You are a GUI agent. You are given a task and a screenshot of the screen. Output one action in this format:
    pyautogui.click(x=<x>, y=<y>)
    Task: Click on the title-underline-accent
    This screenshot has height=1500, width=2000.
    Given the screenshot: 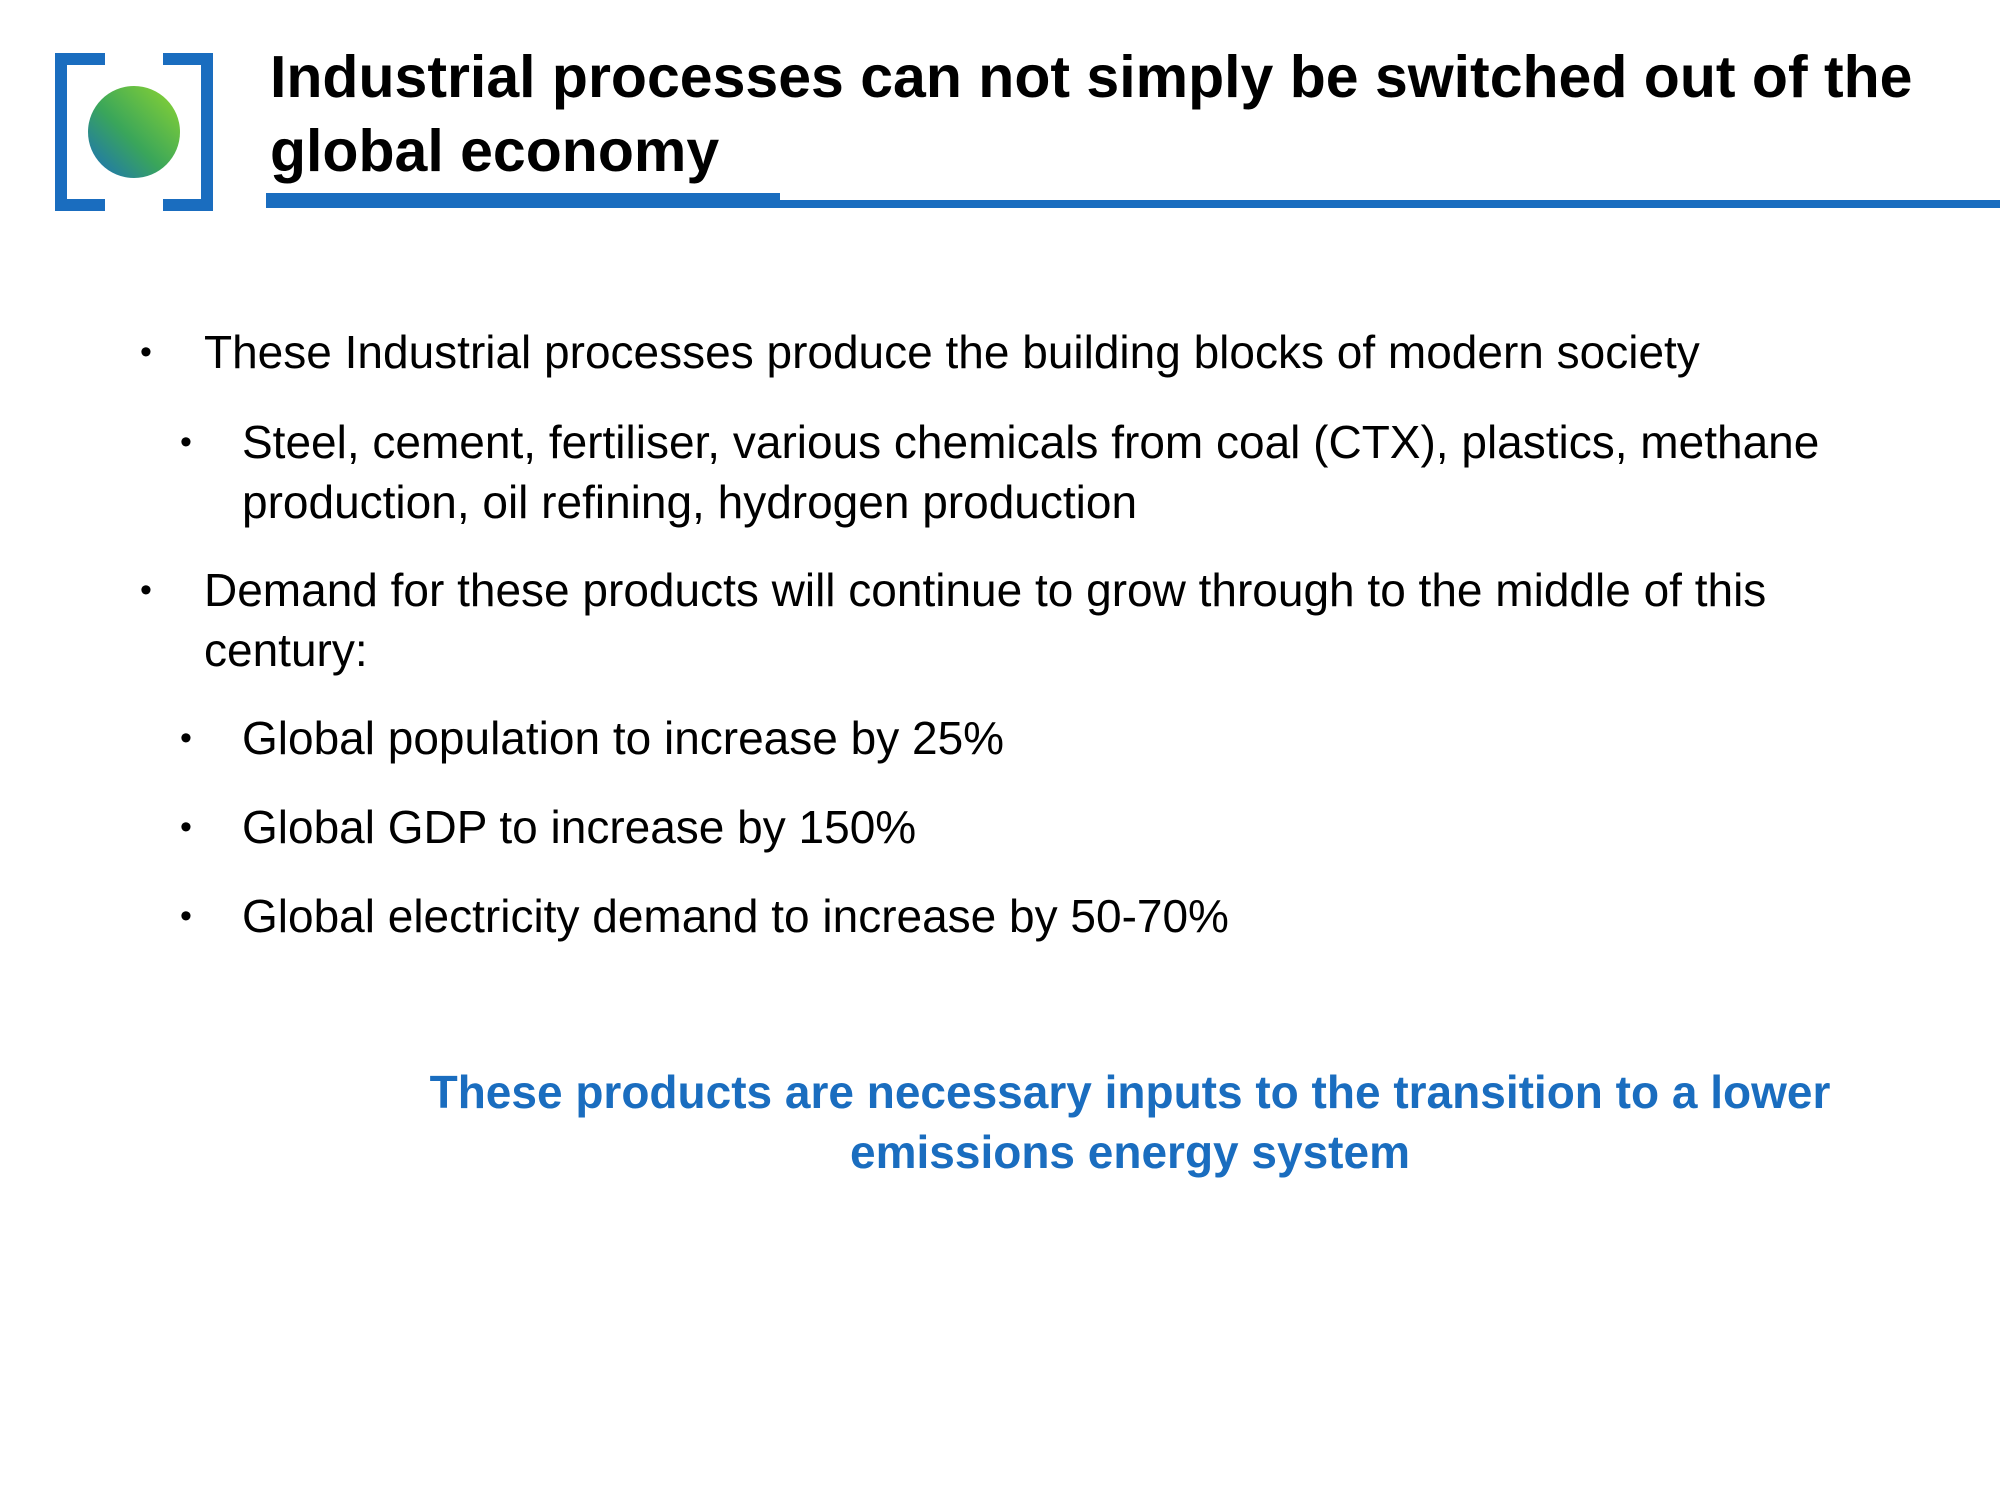 What is the action you would take?
    pyautogui.click(x=523, y=198)
    